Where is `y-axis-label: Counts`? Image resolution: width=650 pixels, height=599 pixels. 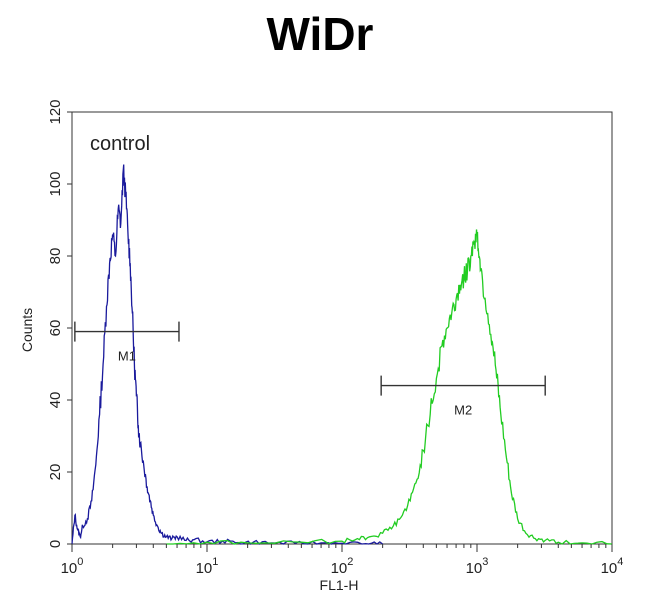 y-axis-label: Counts is located at coordinates (27, 330).